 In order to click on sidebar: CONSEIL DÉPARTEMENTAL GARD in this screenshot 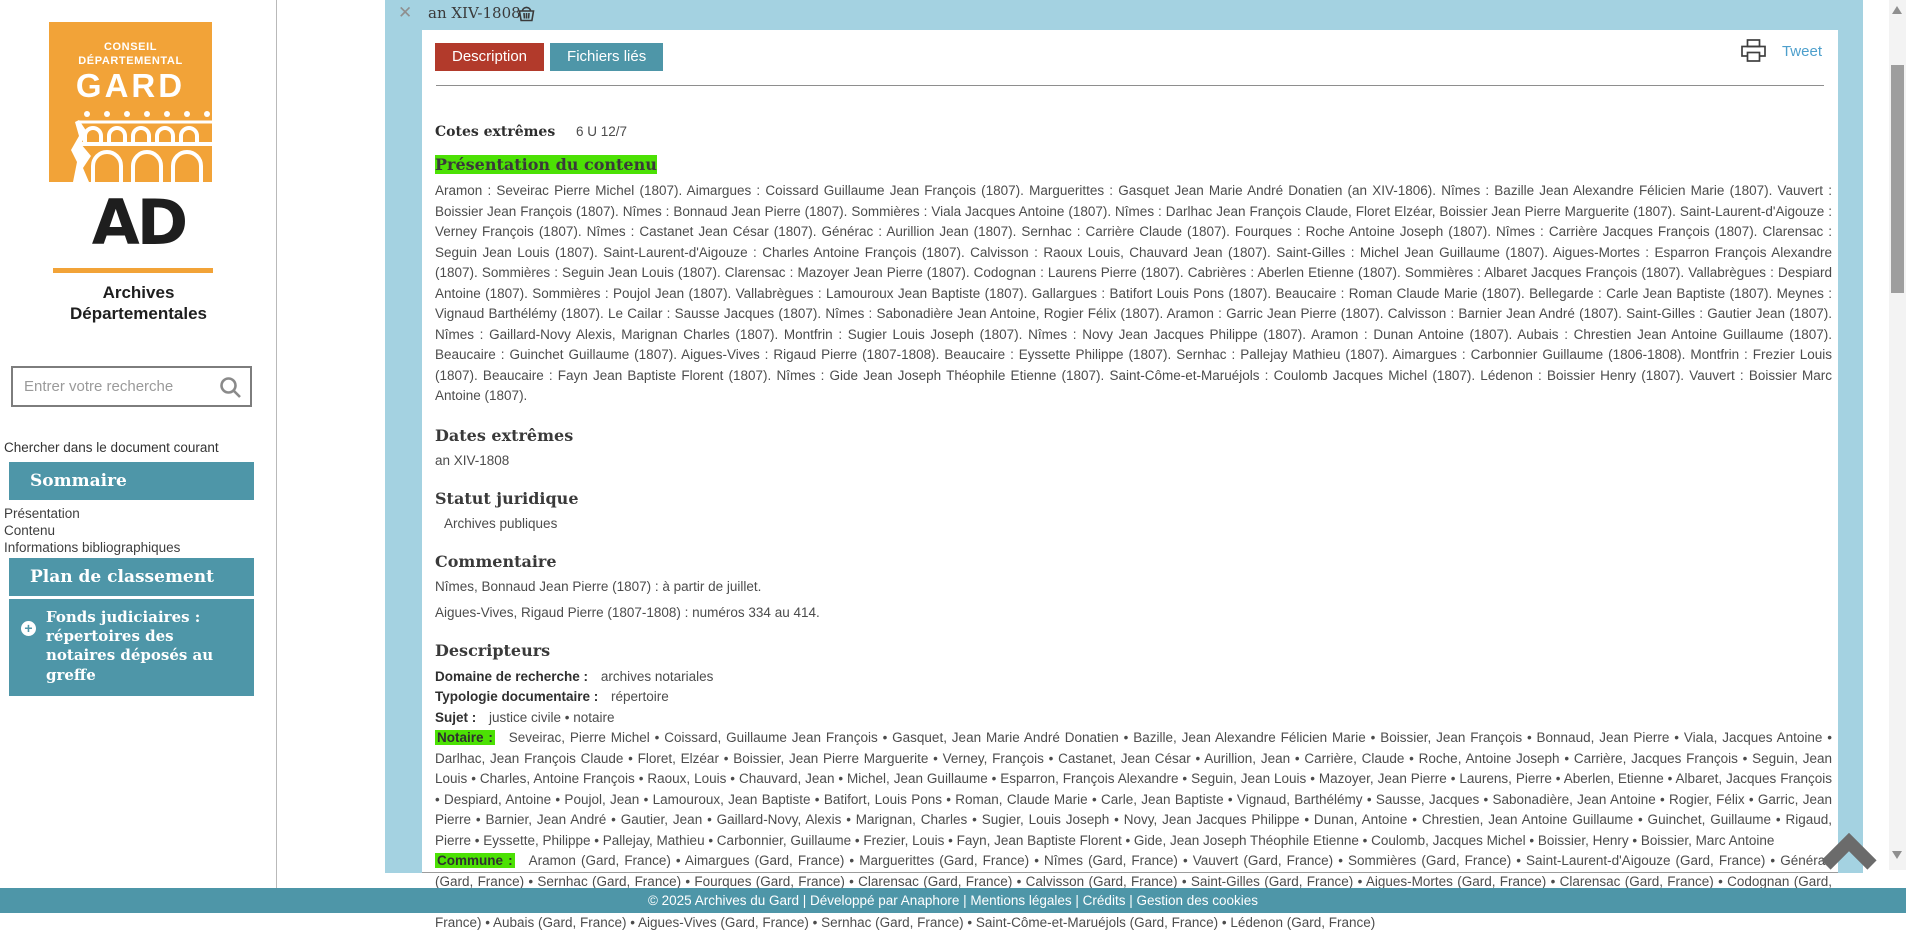, I will do `click(138, 444)`.